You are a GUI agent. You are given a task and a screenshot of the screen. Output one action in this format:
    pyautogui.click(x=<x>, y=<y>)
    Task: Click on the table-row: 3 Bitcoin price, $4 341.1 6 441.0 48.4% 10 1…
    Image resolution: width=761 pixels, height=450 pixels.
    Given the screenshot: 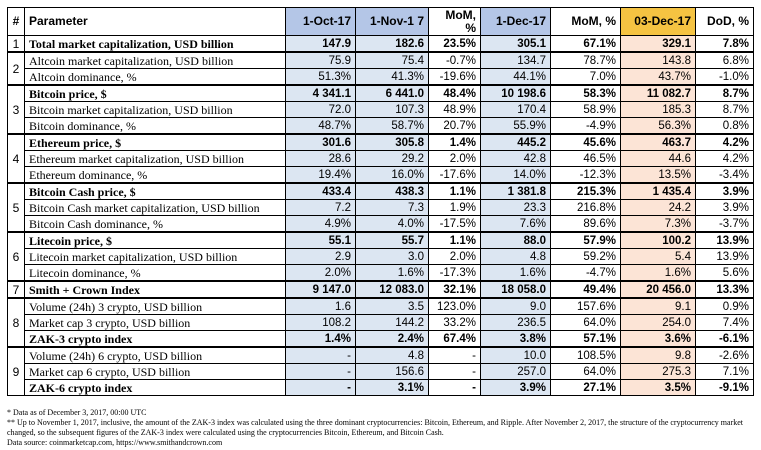 What is the action you would take?
    pyautogui.click(x=380, y=109)
    